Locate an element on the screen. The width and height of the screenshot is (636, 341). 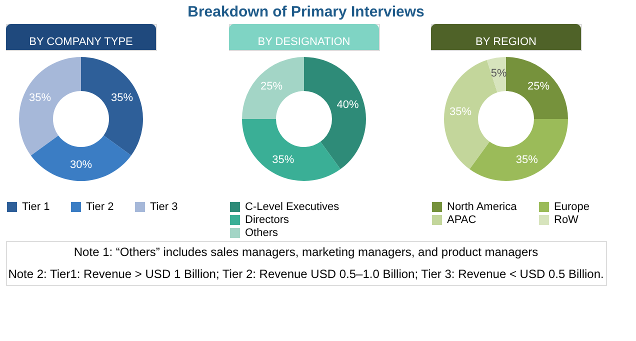
text: Note 1: “Others” includes sales managers, marketing managers, and product managers is located at coordinates (306, 252).